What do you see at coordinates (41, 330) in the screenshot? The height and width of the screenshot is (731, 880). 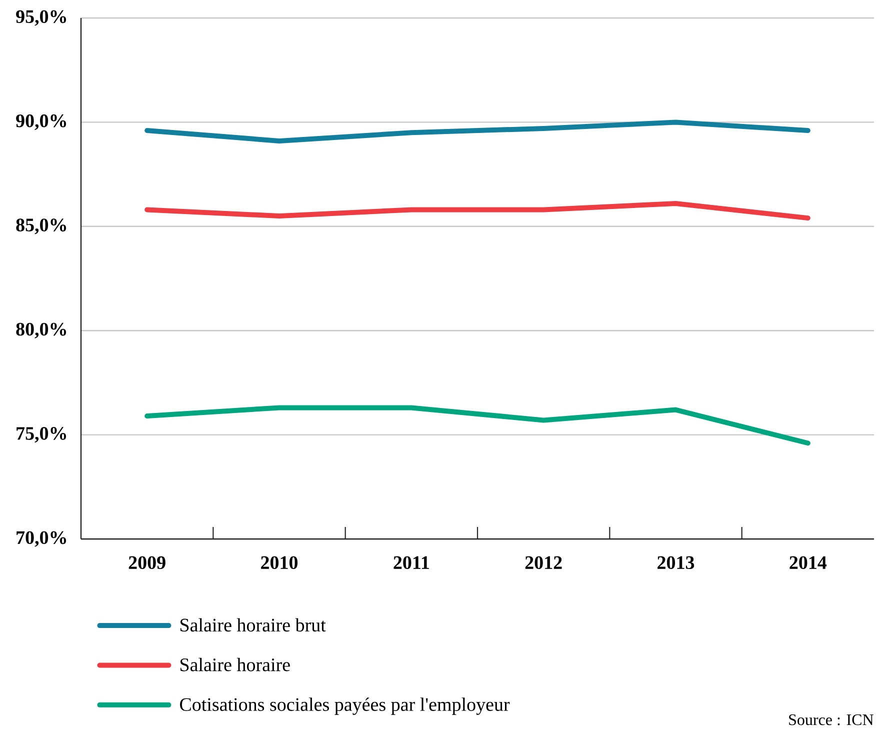 I see `y-tick-label: 80,0%` at bounding box center [41, 330].